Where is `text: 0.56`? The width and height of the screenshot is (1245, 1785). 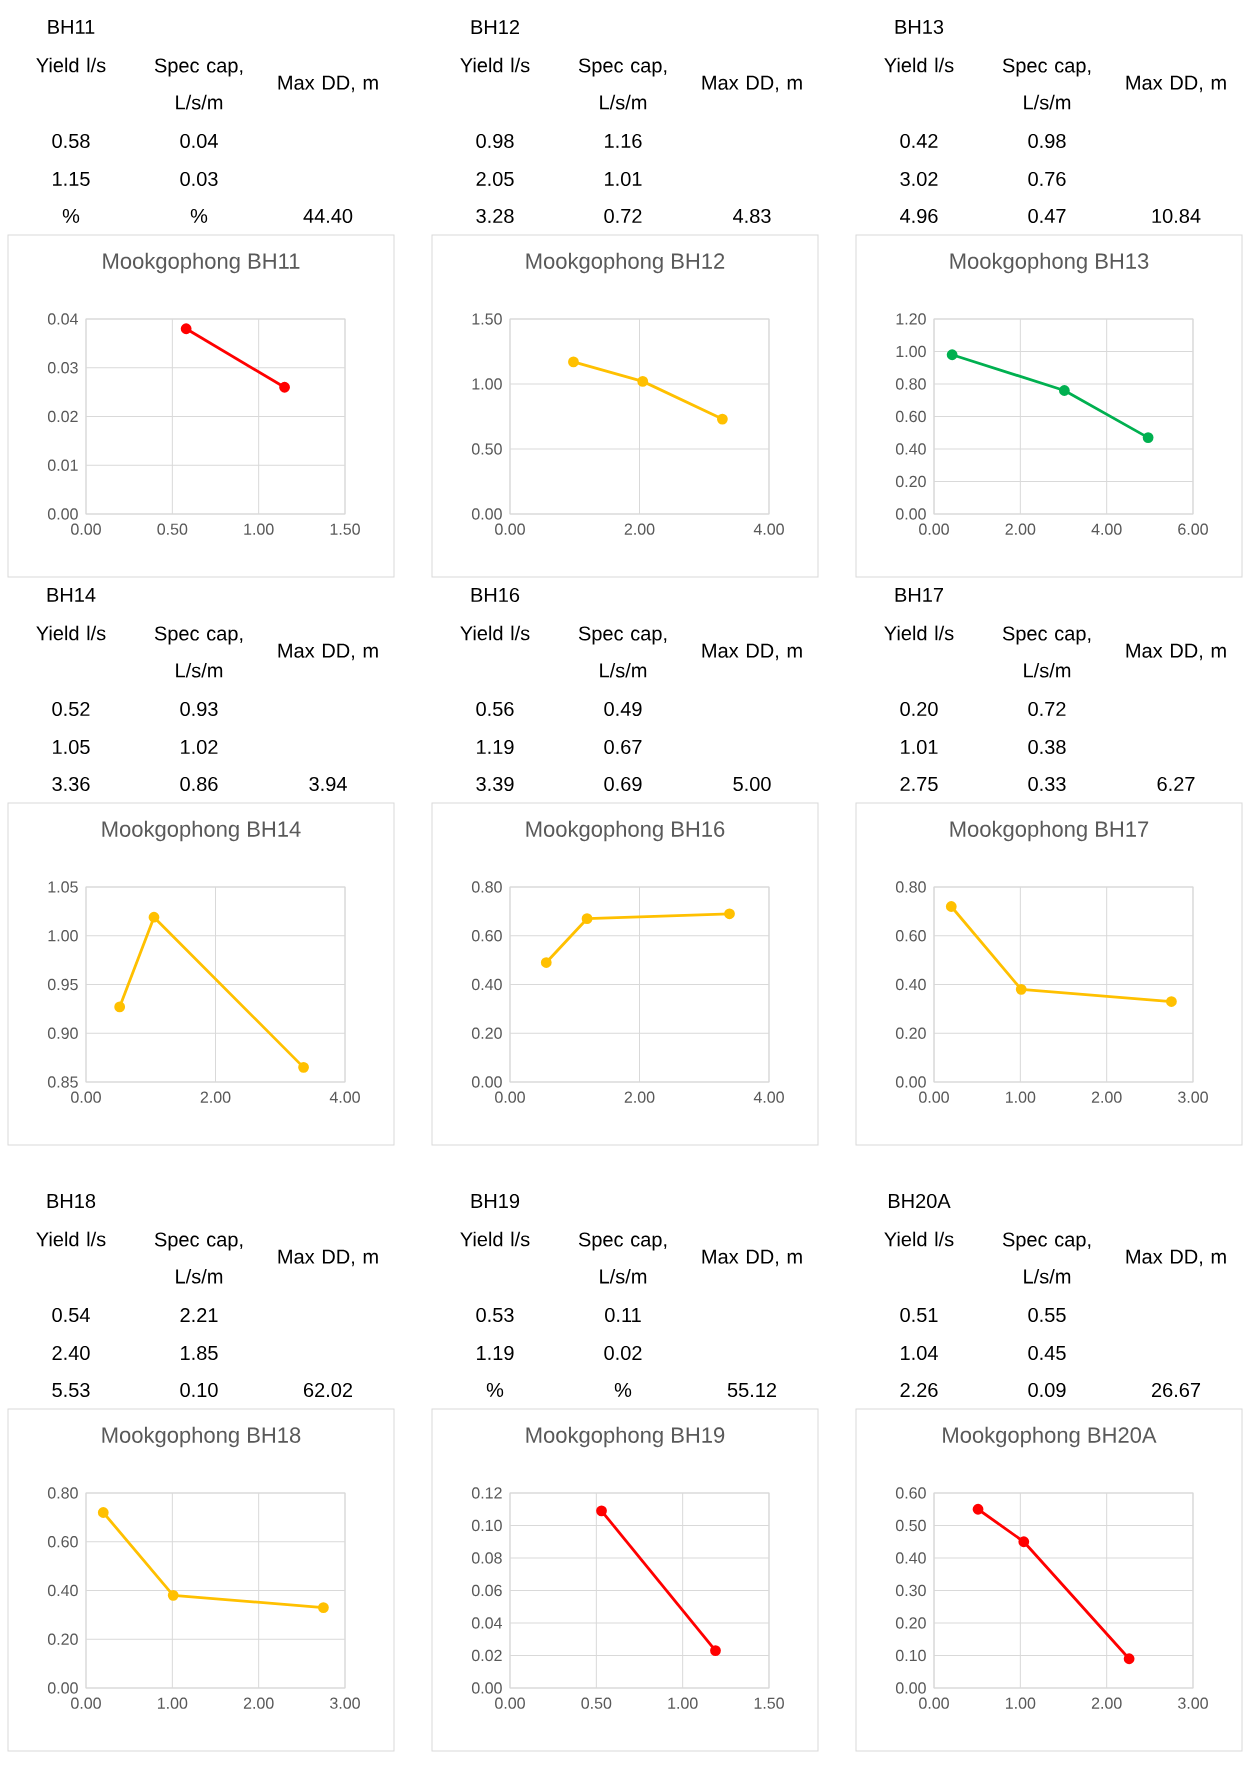
text: 0.56 is located at coordinates (495, 709).